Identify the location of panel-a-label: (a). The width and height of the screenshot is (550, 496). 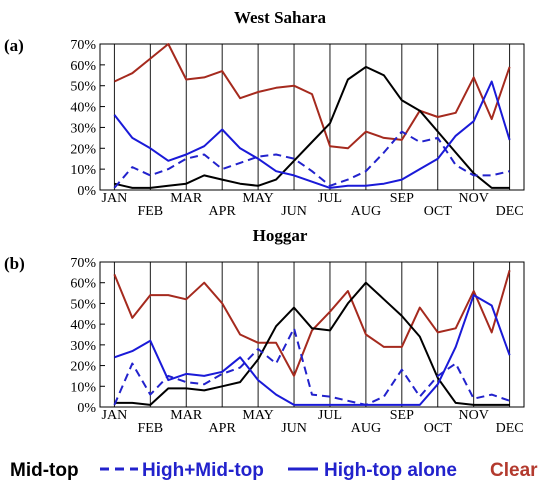
(14, 45).